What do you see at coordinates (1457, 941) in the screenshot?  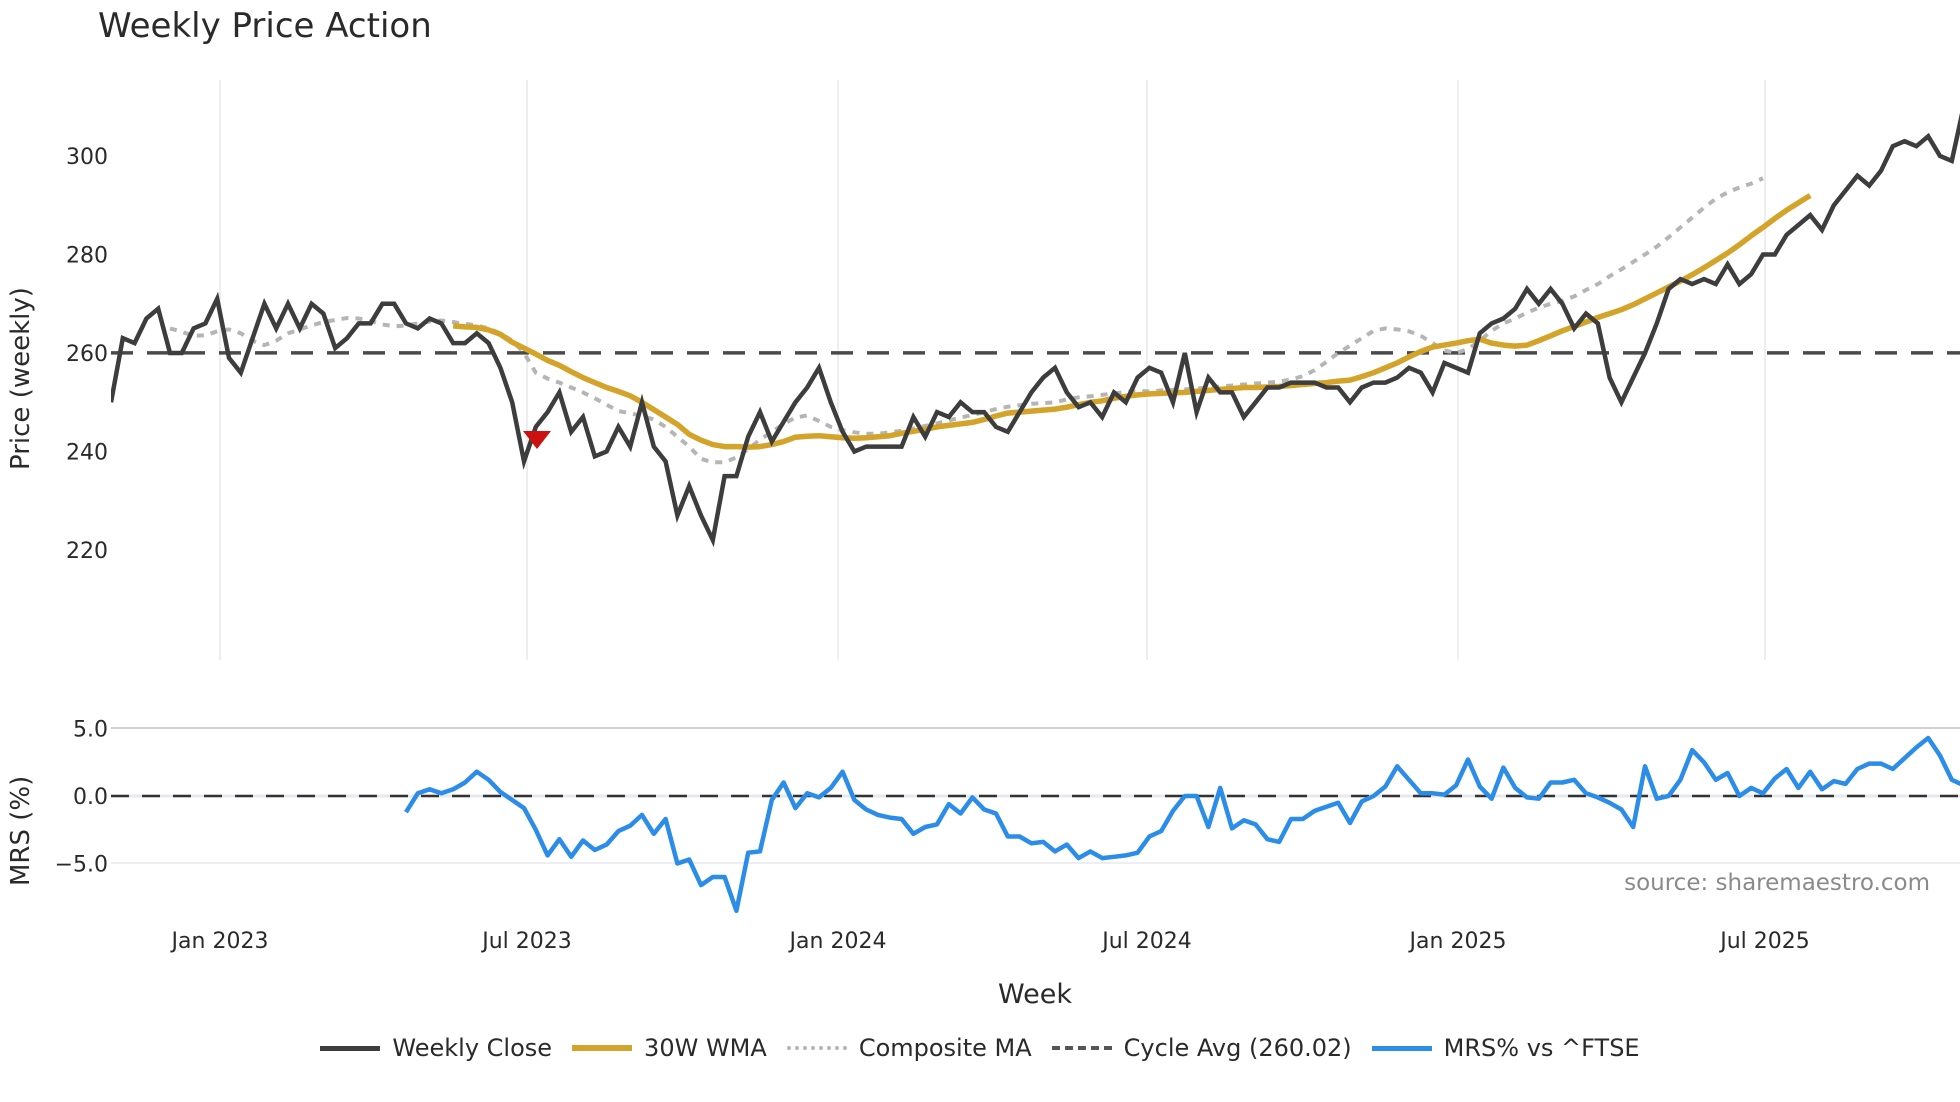 I see `x-tick-label: Jan 2025` at bounding box center [1457, 941].